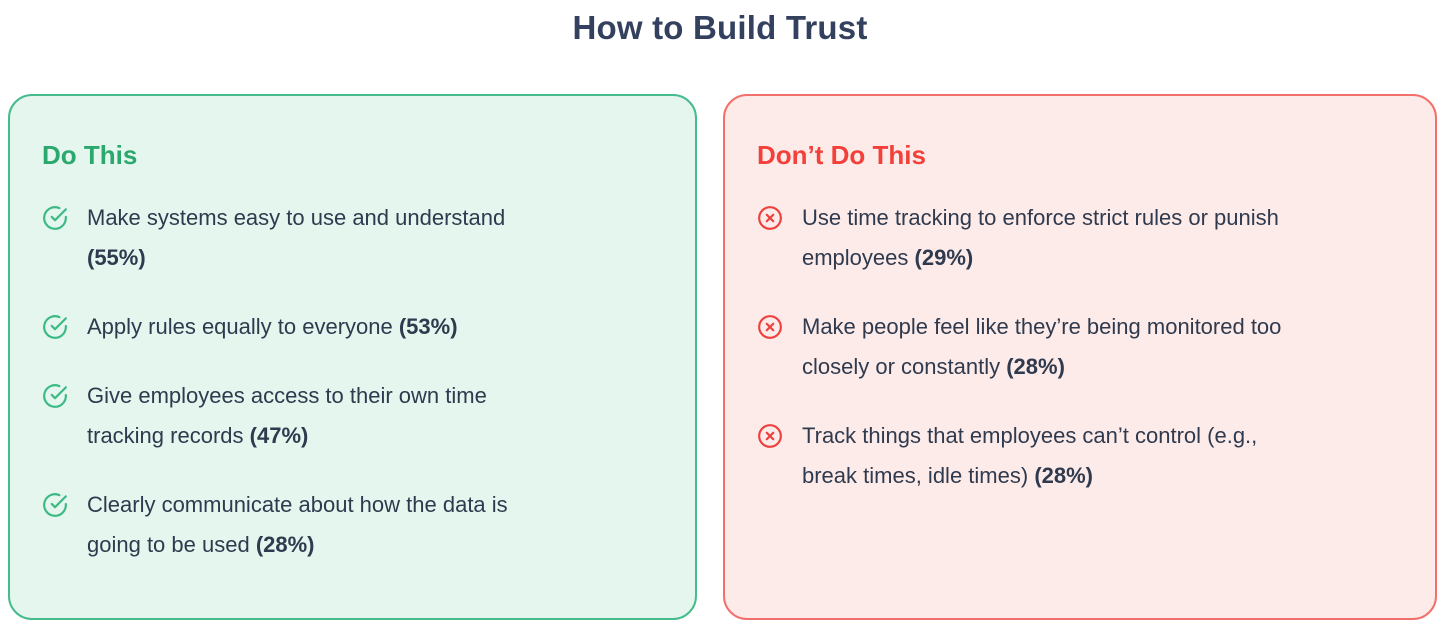 This screenshot has width=1440, height=633. I want to click on dont-do-this-heading: Don’t Do This, so click(841, 155).